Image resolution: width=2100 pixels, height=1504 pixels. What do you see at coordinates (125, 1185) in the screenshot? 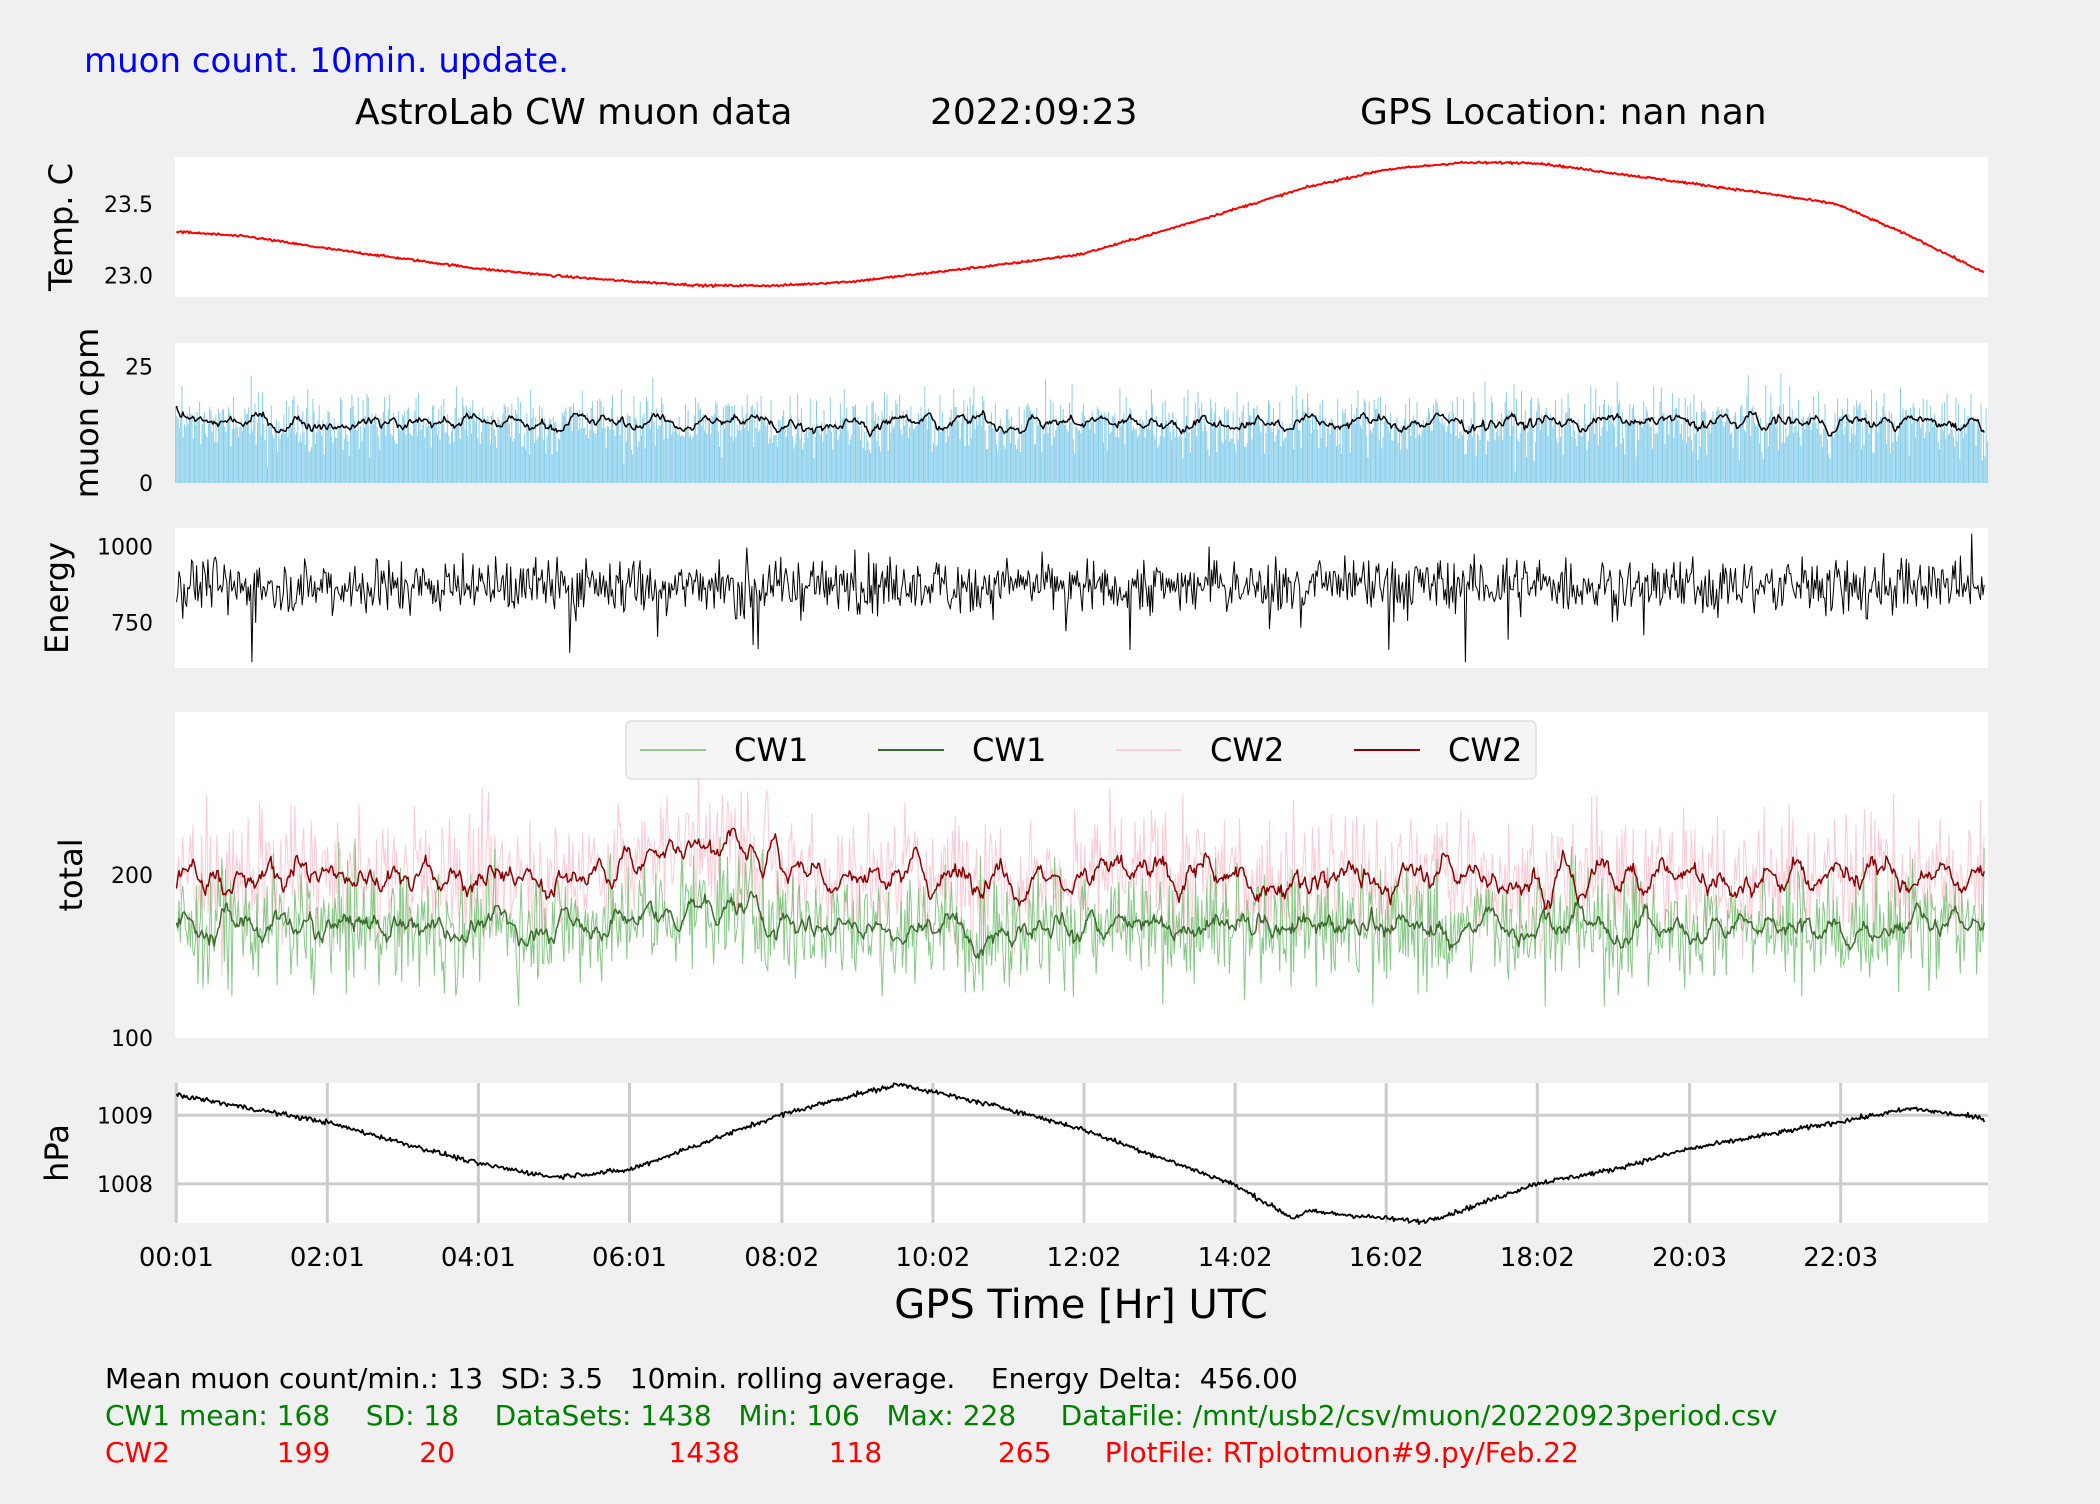
I see `pressure-ytick-0: 1008` at bounding box center [125, 1185].